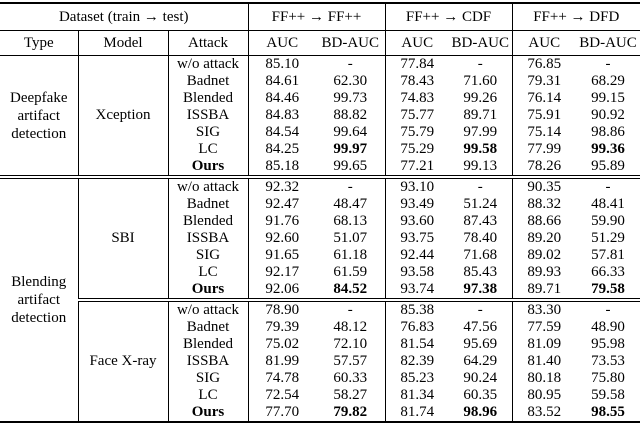  I want to click on attack-cell: Ours, so click(208, 290).